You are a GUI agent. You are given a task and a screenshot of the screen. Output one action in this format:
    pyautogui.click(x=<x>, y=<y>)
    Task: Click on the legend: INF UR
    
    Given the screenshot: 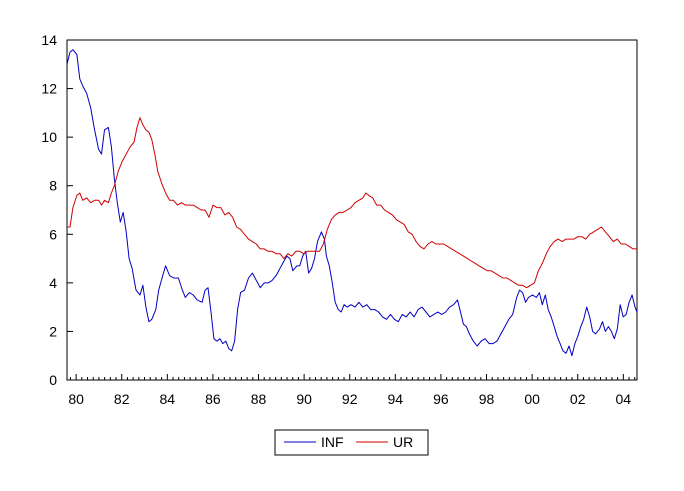 What is the action you would take?
    pyautogui.click(x=351, y=442)
    